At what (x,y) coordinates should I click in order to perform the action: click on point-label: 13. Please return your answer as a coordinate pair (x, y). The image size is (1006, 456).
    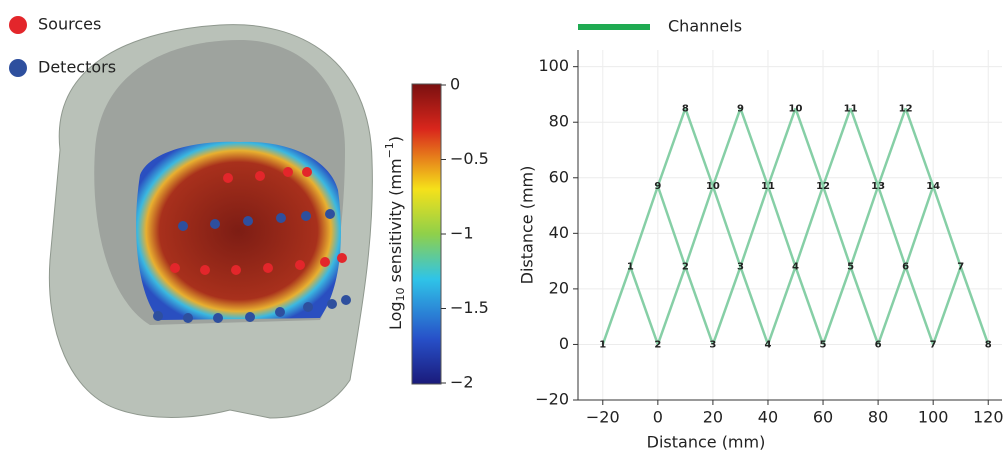
    Looking at the image, I should click on (878, 186).